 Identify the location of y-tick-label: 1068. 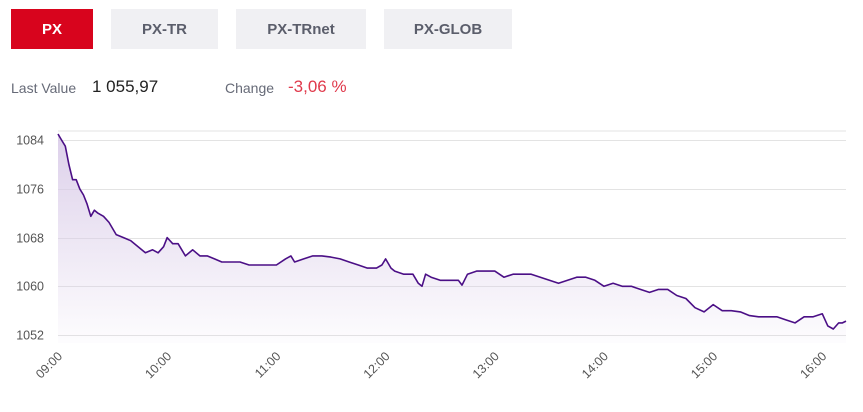
(30, 239).